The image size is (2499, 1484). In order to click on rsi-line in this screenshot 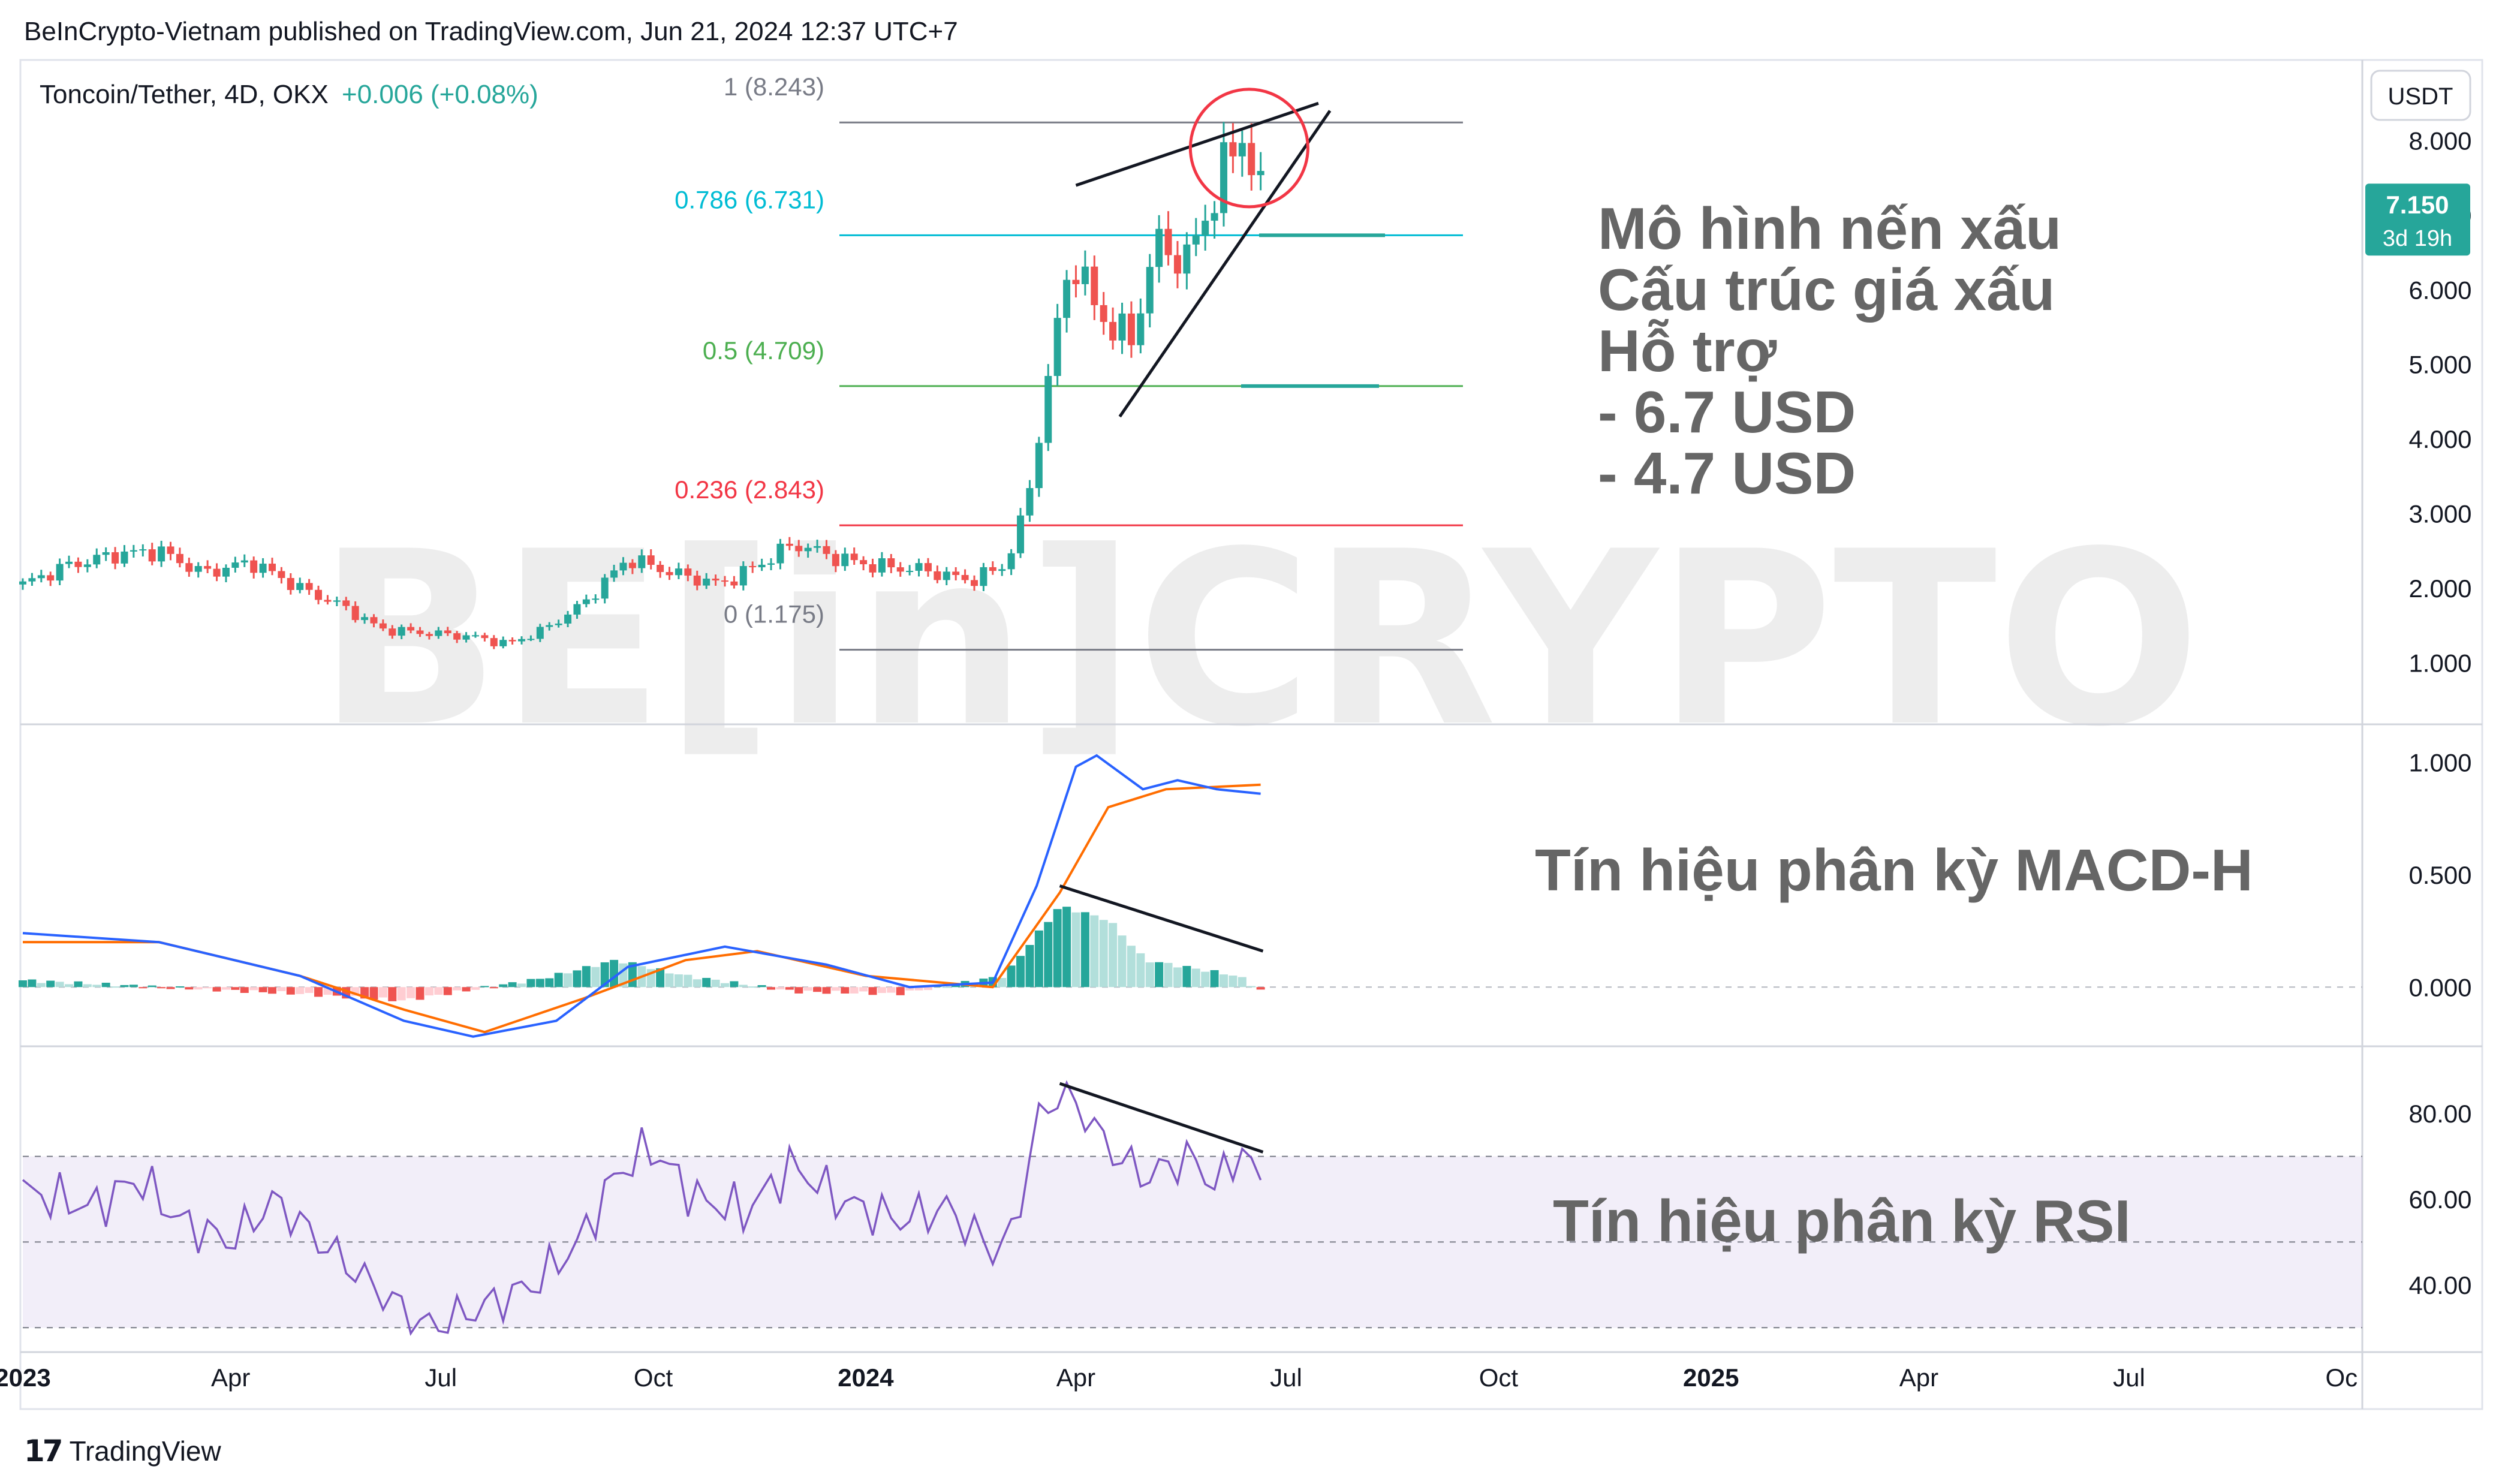, I will do `click(642, 1208)`.